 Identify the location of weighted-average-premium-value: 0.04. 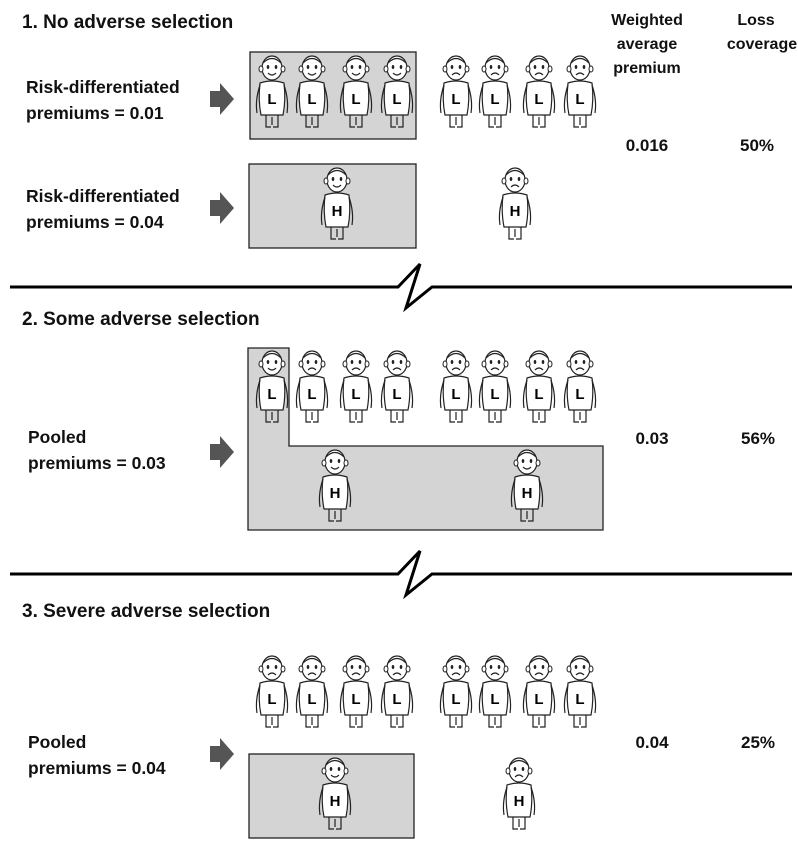
(652, 742).